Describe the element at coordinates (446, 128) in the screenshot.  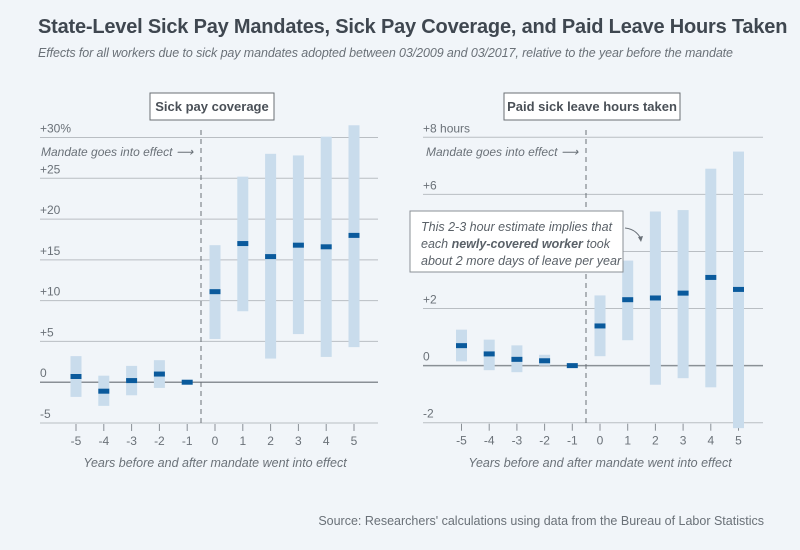
I see `y-tick-label: +8 hours` at that location.